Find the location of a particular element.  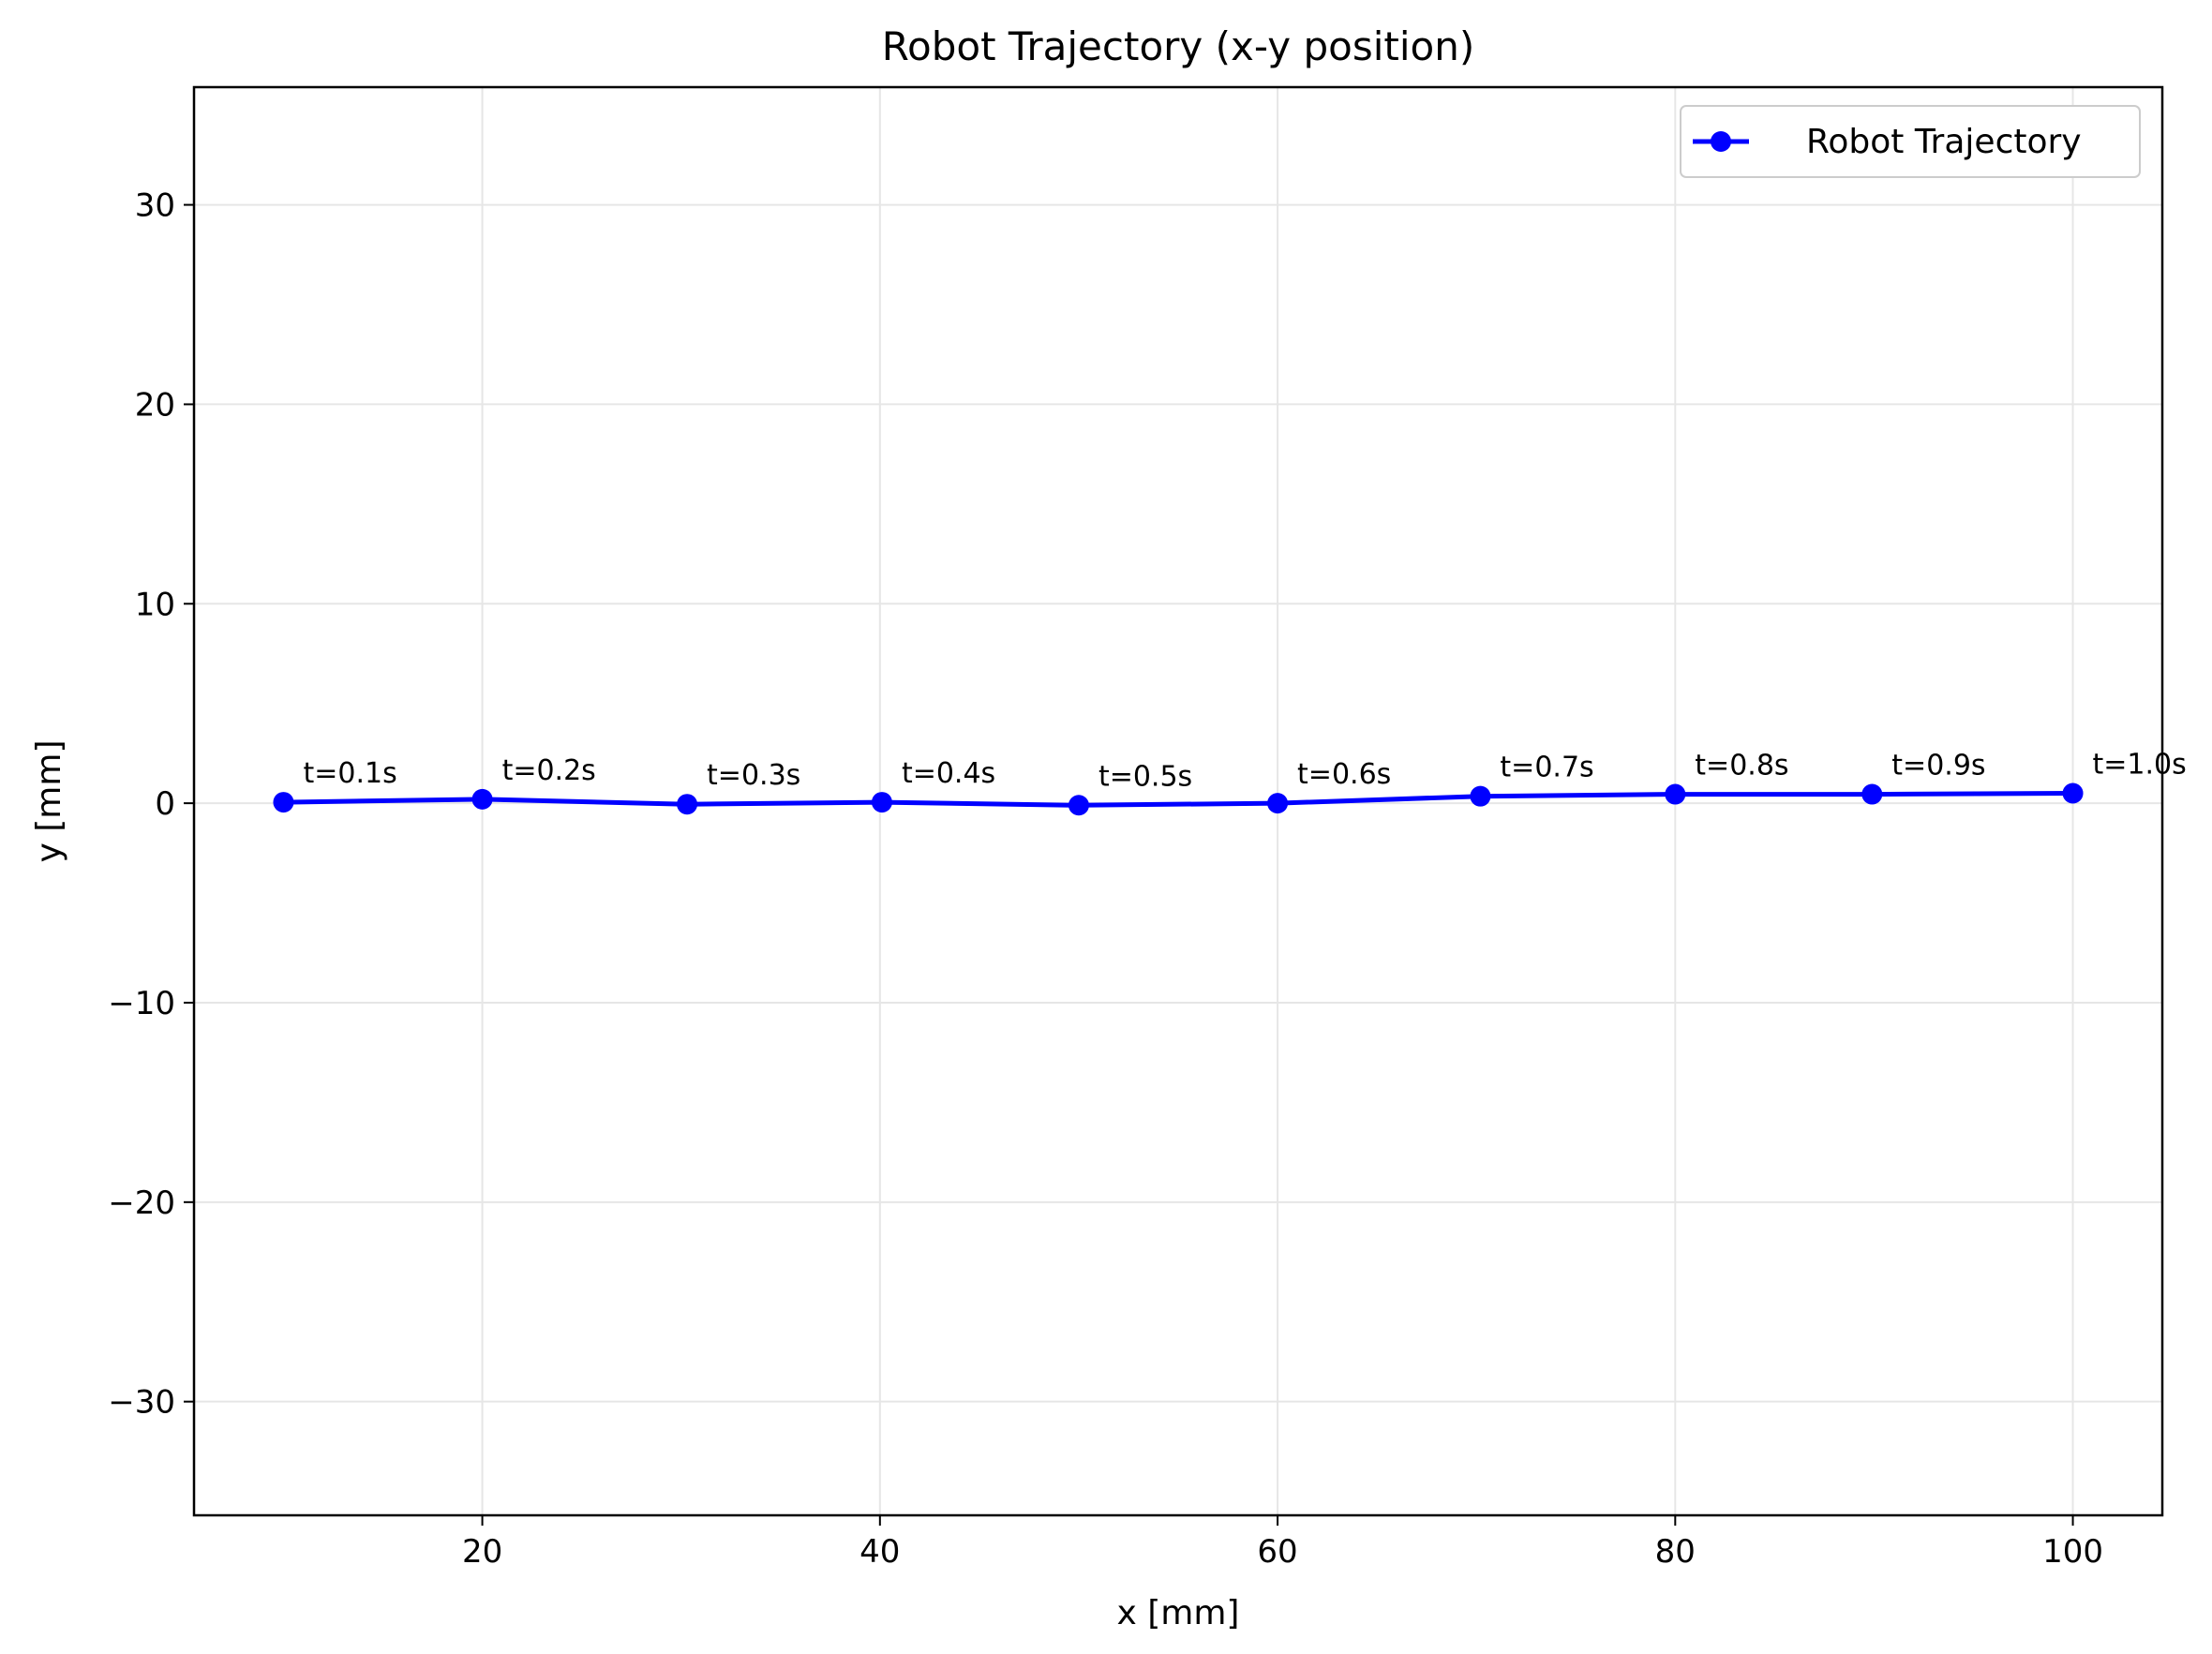

legend: Robot Trajectory is located at coordinates (1910, 142).